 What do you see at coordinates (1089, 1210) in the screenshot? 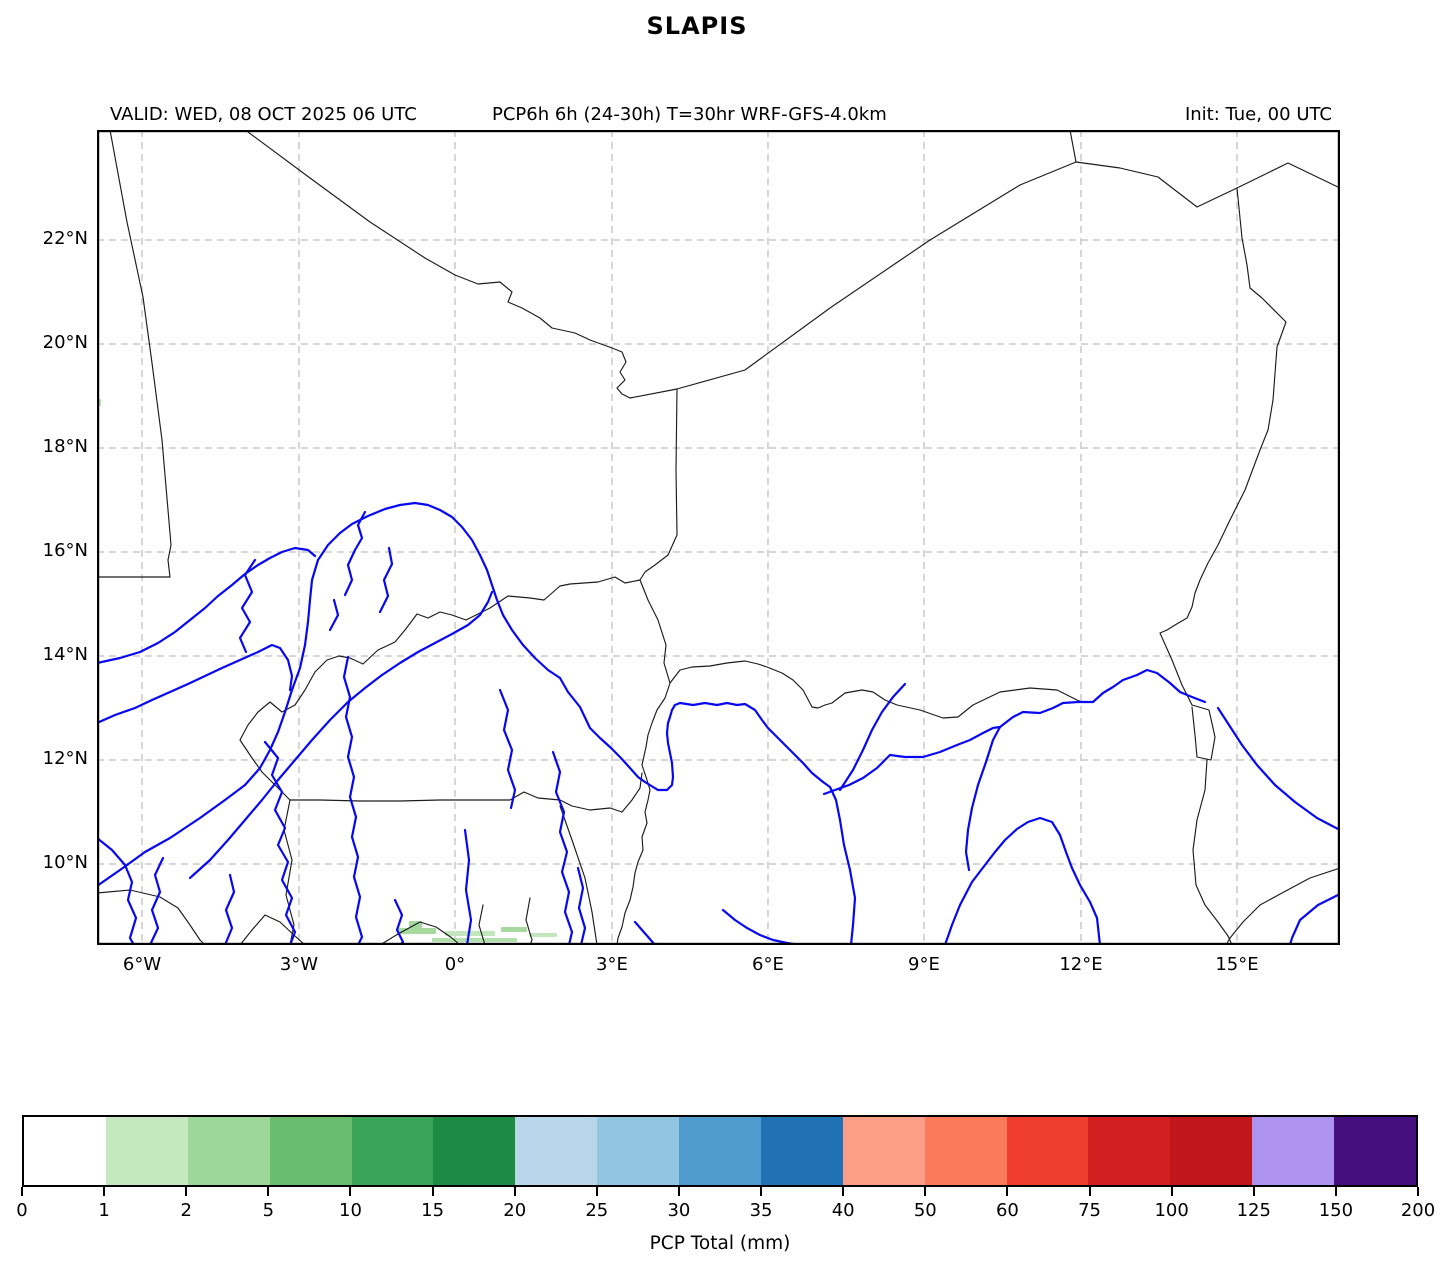
I see `colorbar-tick-label: 75` at bounding box center [1089, 1210].